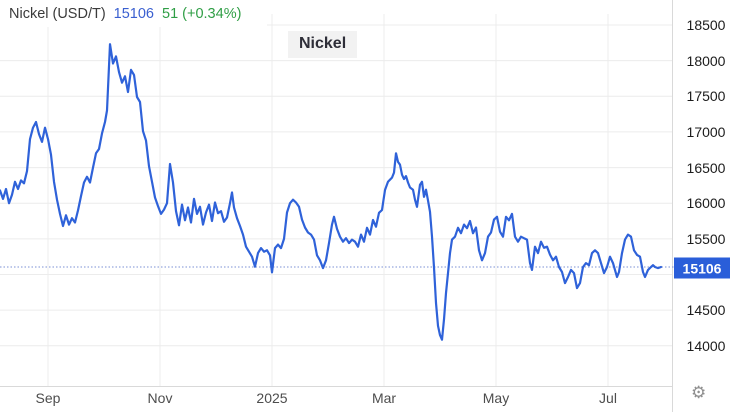 This screenshot has width=733, height=412. I want to click on price-change: 51 (+0.34%), so click(201, 14).